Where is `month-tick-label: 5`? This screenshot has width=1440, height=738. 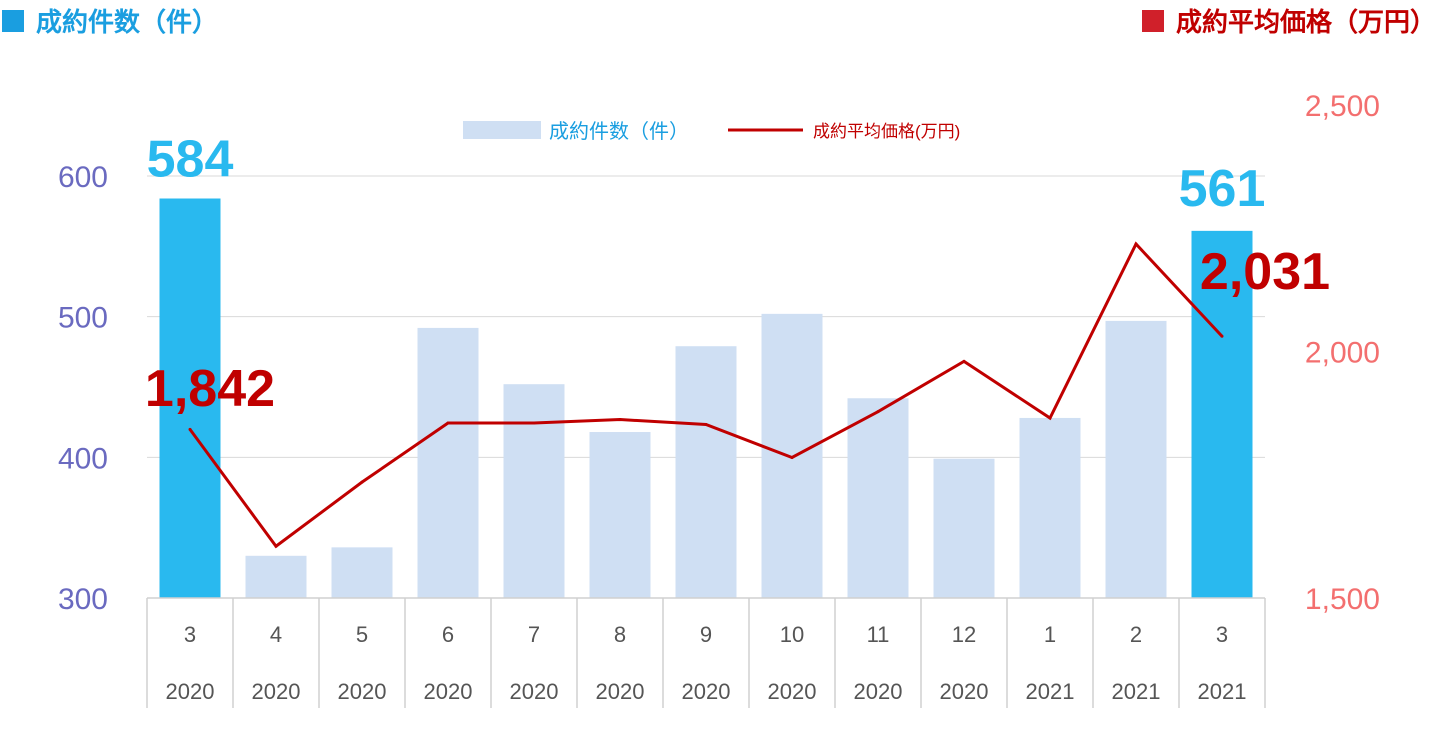 month-tick-label: 5 is located at coordinates (362, 634).